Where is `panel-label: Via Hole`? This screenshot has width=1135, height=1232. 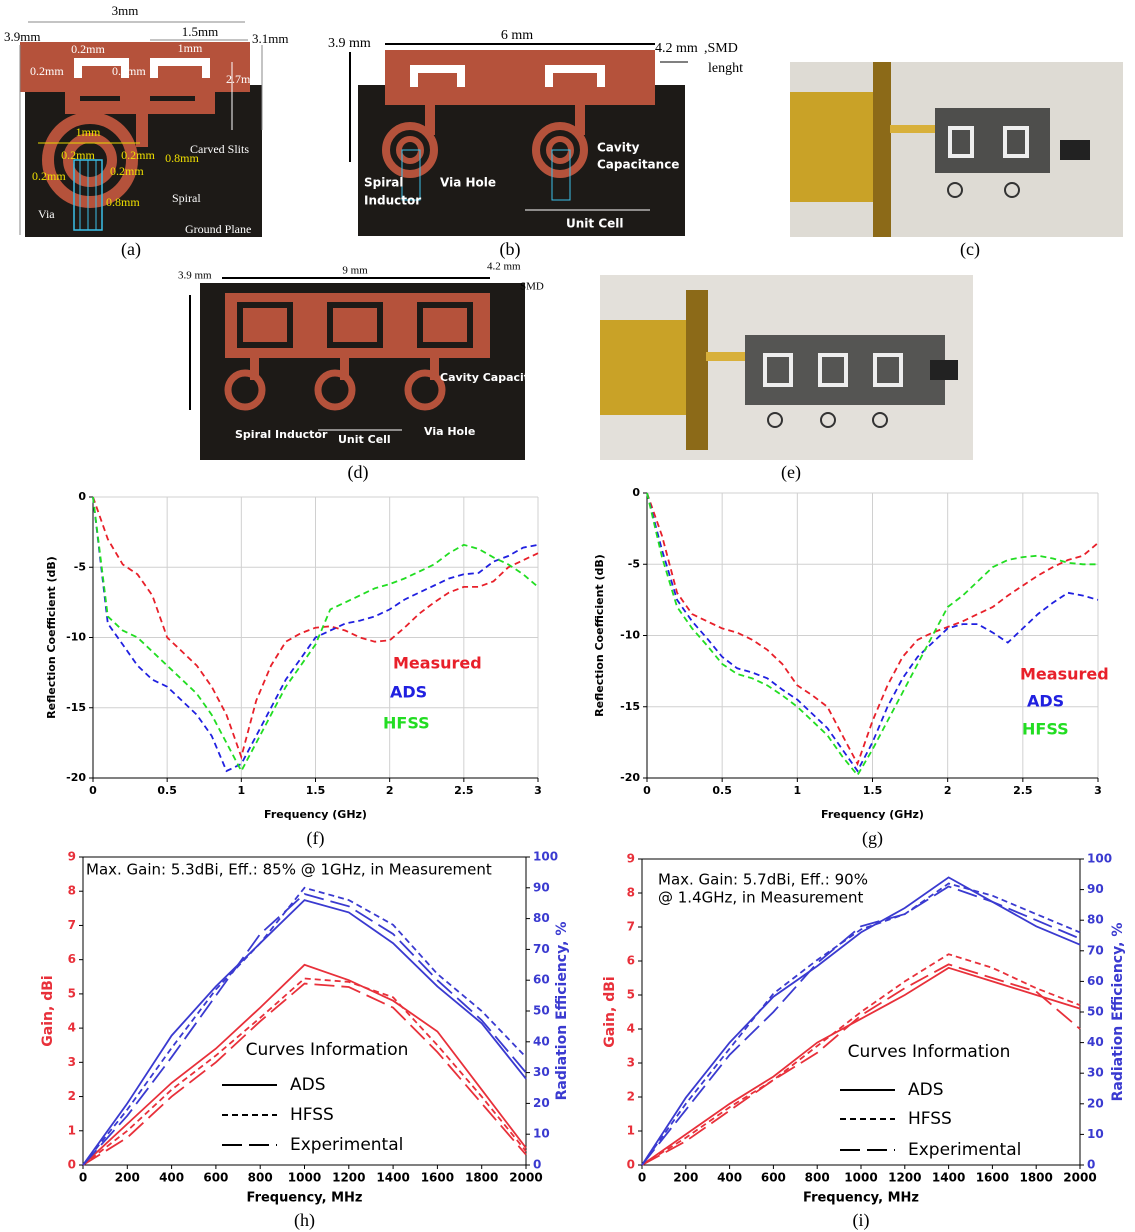 panel-label: Via Hole is located at coordinates (468, 183).